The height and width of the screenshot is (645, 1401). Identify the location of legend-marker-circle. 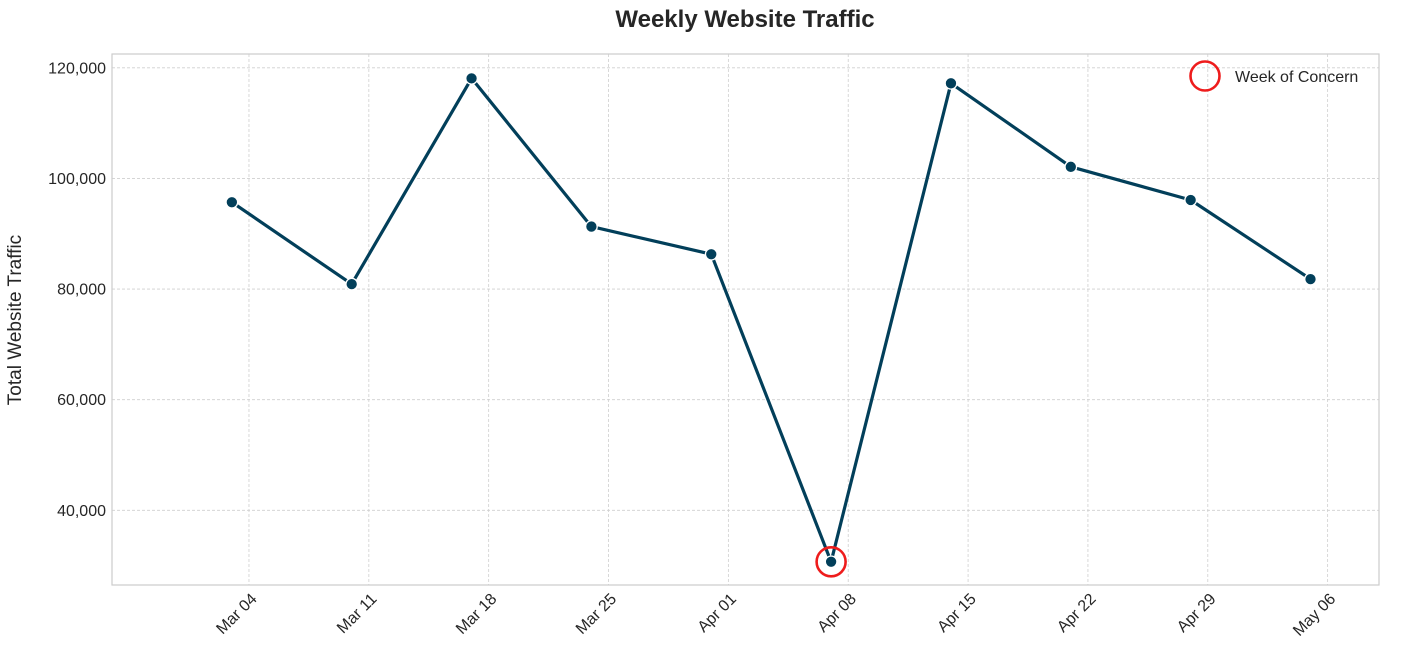
(1205, 76).